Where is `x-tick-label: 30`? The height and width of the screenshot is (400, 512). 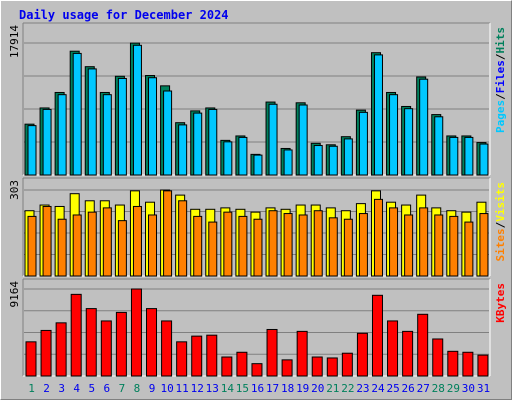 x-tick-label: 30 is located at coordinates (468, 388).